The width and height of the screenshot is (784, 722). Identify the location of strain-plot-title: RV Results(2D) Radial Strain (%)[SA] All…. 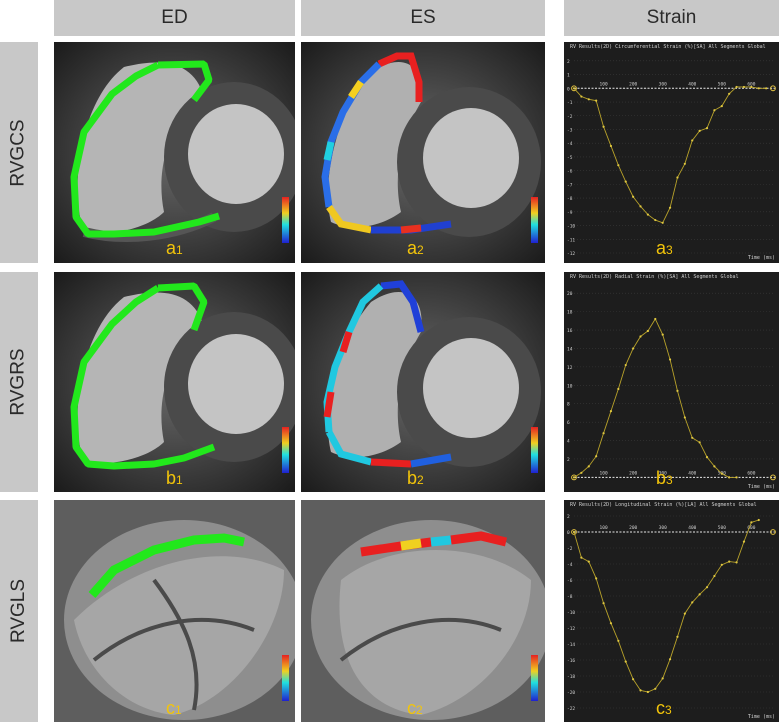
(654, 277).